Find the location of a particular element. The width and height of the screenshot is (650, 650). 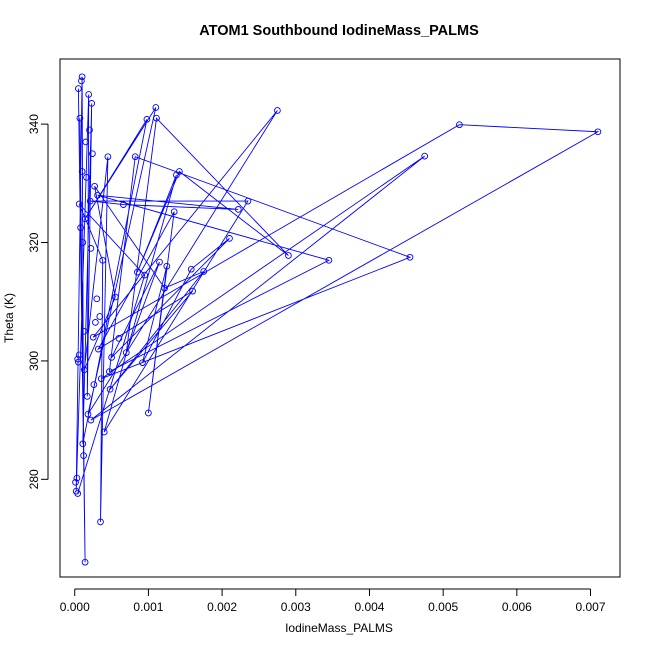

x-tick-label: 0.005 is located at coordinates (443, 607).